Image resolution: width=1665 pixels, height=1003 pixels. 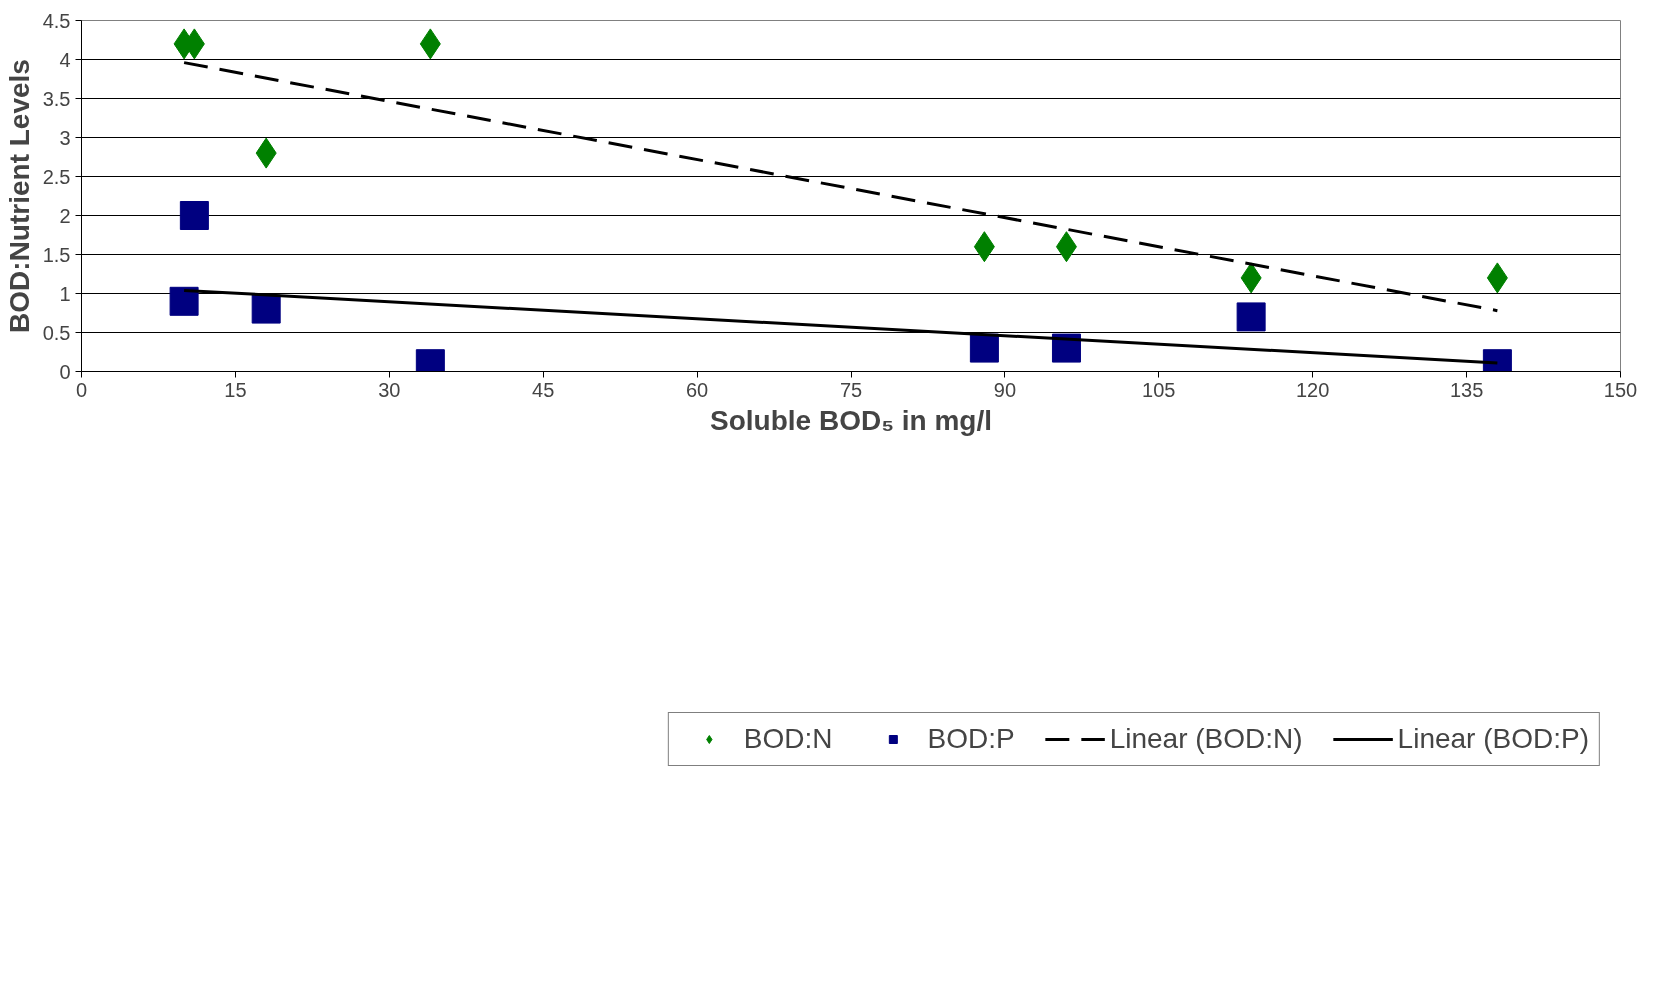 What do you see at coordinates (851, 389) in the screenshot?
I see `x-tick-label: 75` at bounding box center [851, 389].